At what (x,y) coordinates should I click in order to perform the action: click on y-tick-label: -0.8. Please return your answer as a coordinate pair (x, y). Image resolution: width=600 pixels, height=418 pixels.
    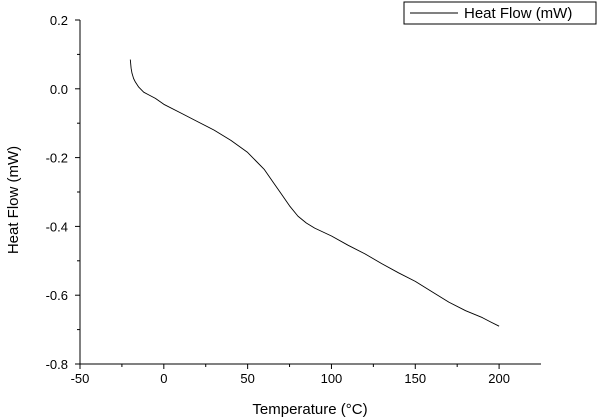
    Looking at the image, I should click on (57, 364).